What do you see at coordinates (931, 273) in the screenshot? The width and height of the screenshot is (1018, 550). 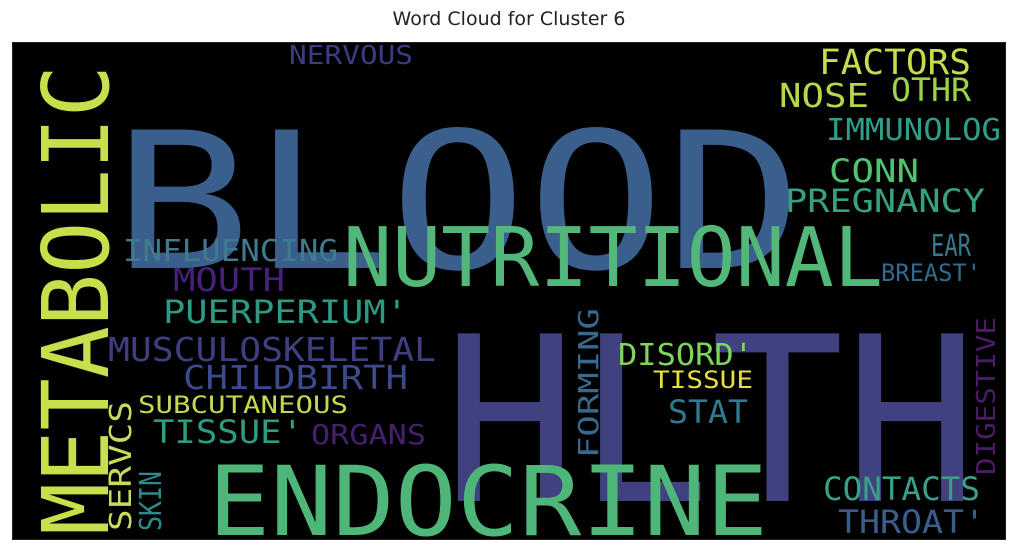 I see `word-breast: BREAST'` at bounding box center [931, 273].